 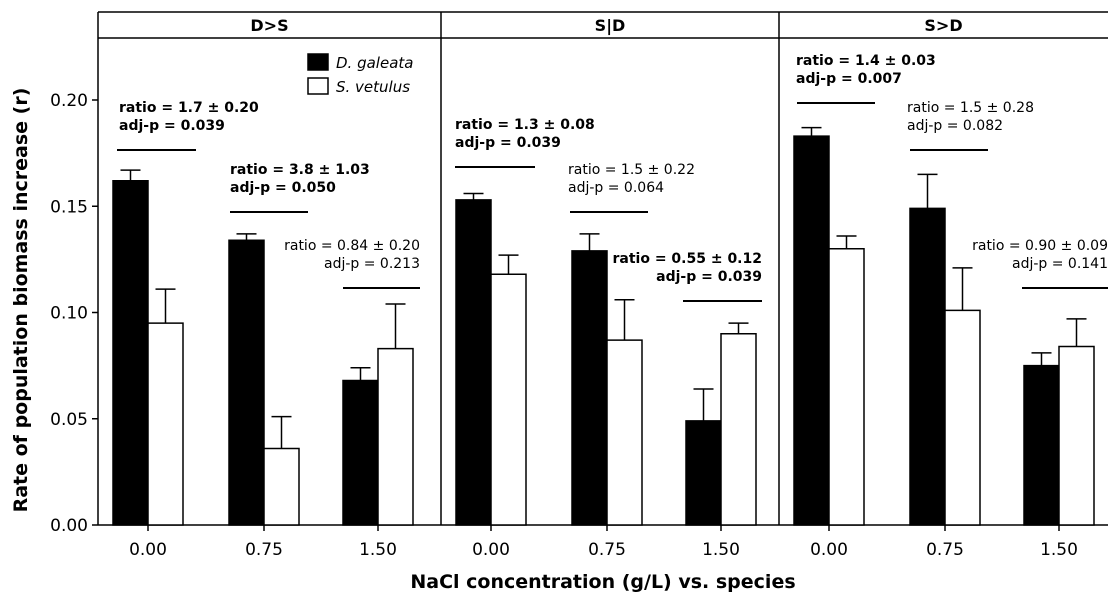 I want to click on adj-p-annotation: adj-p = 0.007, so click(x=849, y=79).